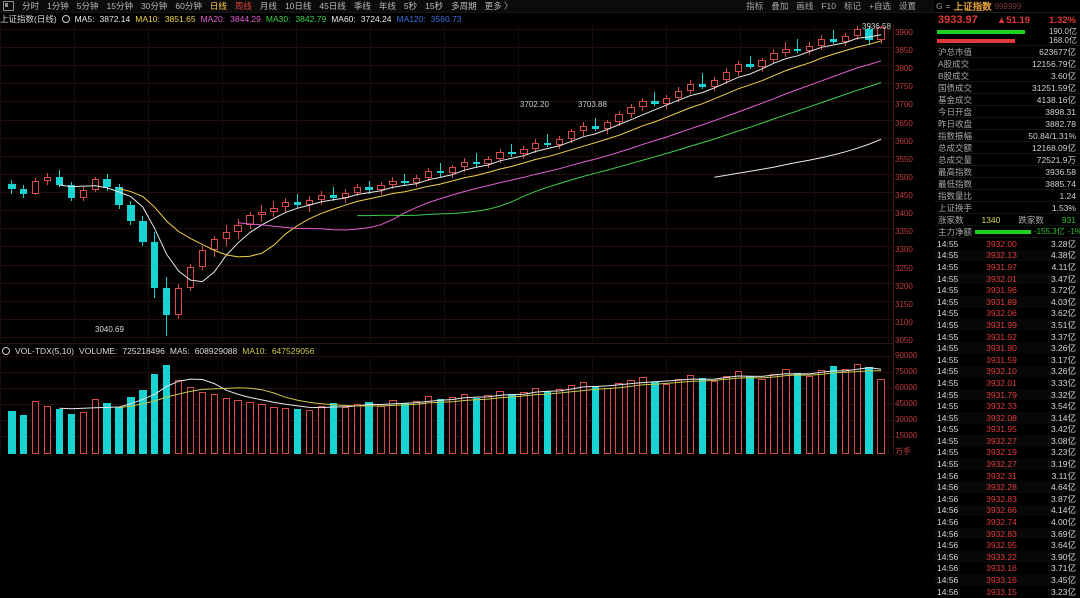  What do you see at coordinates (805, 6) in the screenshot?
I see `menu-drawline: 画线` at bounding box center [805, 6].